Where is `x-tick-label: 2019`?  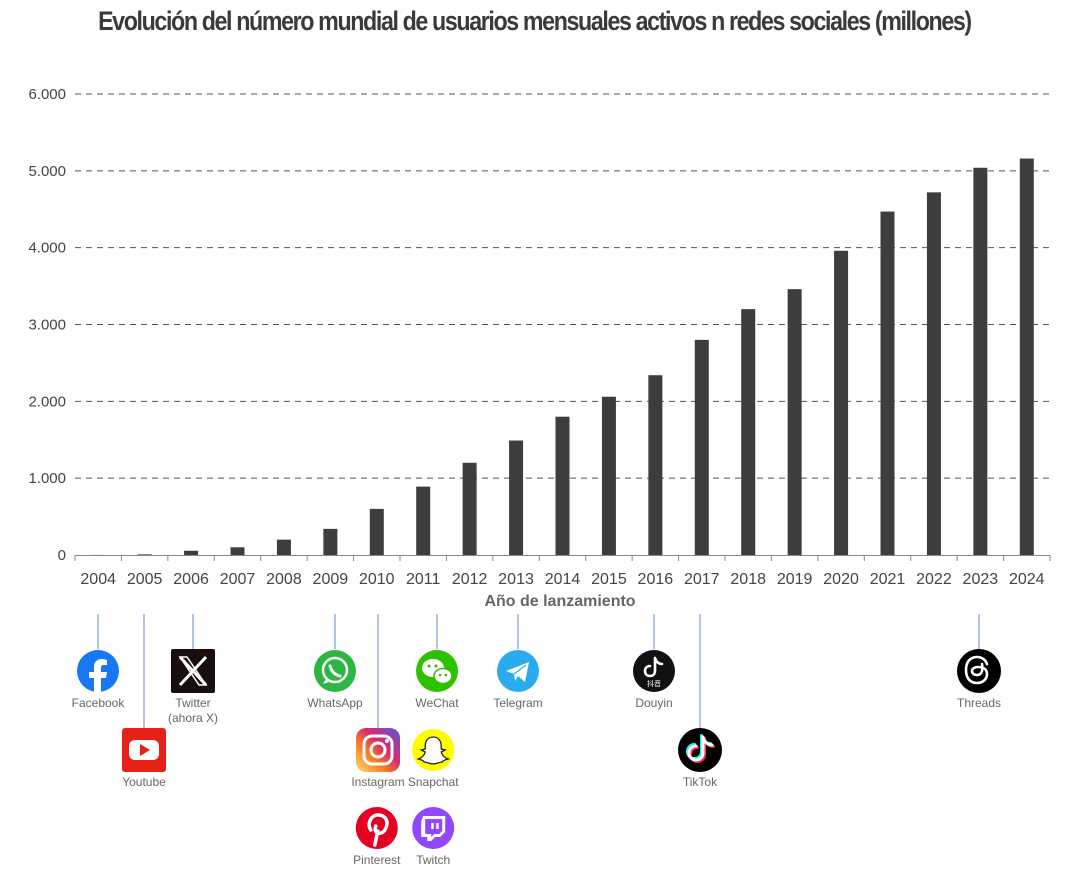 x-tick-label: 2019 is located at coordinates (795, 579).